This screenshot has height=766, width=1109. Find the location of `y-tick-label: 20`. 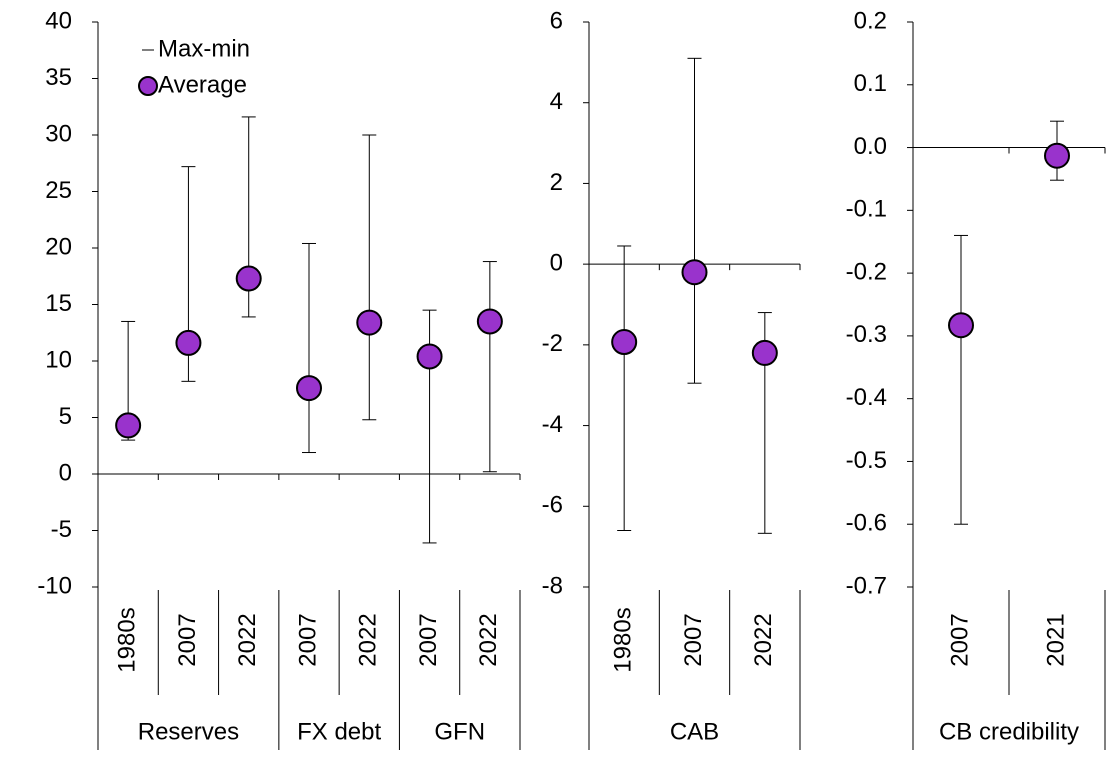

y-tick-label: 20 is located at coordinates (58, 246).